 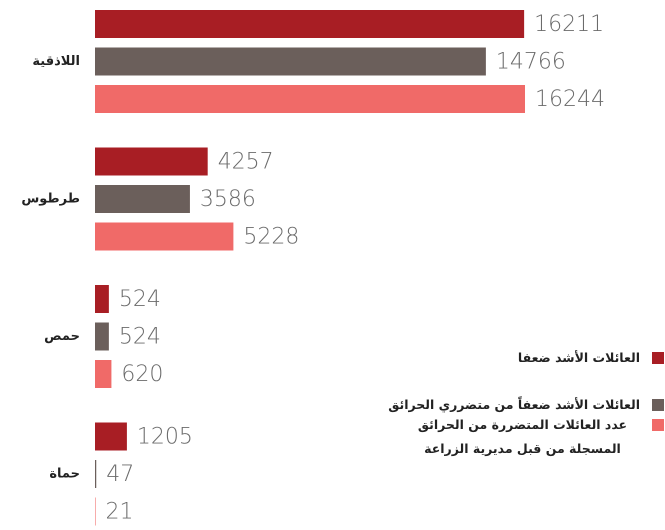 I want to click on value-label: 4257, so click(x=246, y=162).